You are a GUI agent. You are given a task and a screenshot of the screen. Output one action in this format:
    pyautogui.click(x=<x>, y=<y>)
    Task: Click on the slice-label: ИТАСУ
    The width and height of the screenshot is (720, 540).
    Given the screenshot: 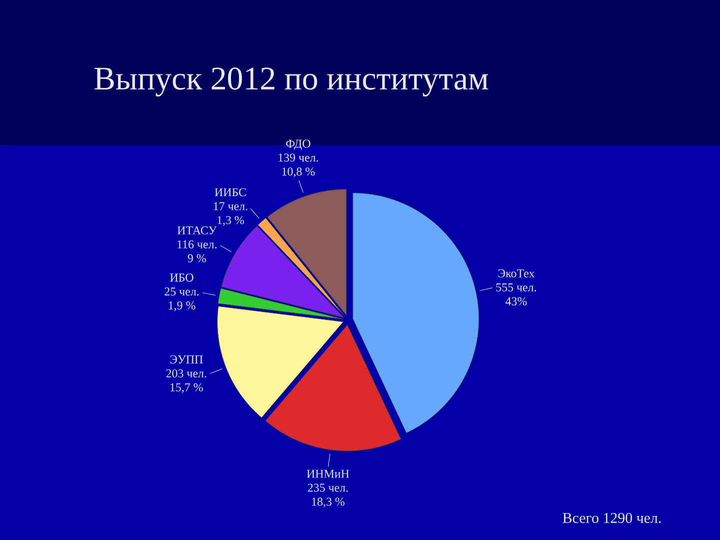 What is the action you would take?
    pyautogui.click(x=197, y=230)
    